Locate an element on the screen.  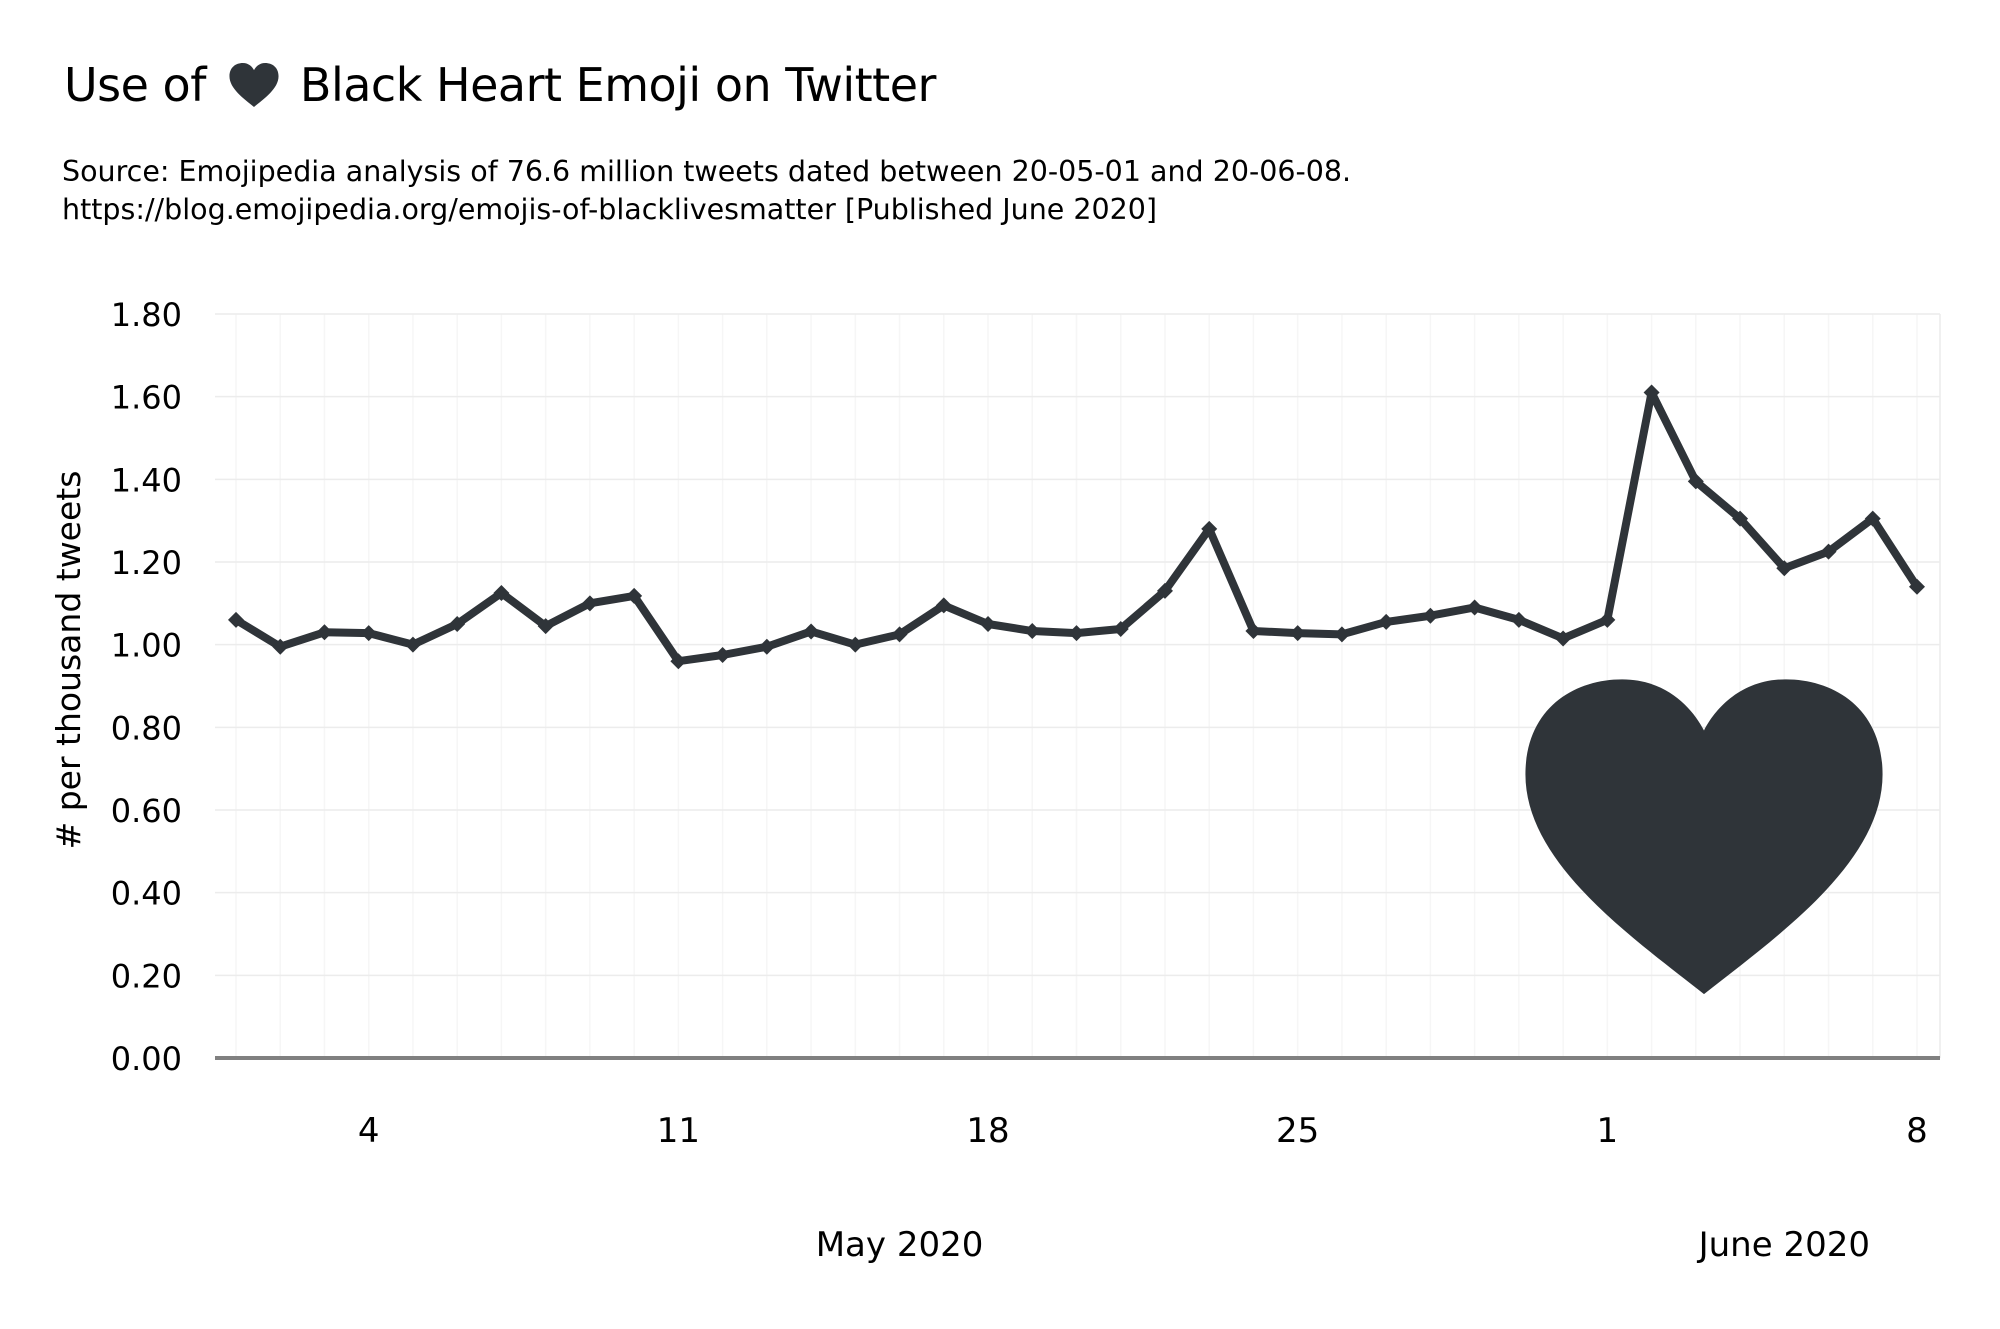
x-tick-label: 8 is located at coordinates (1917, 1131).